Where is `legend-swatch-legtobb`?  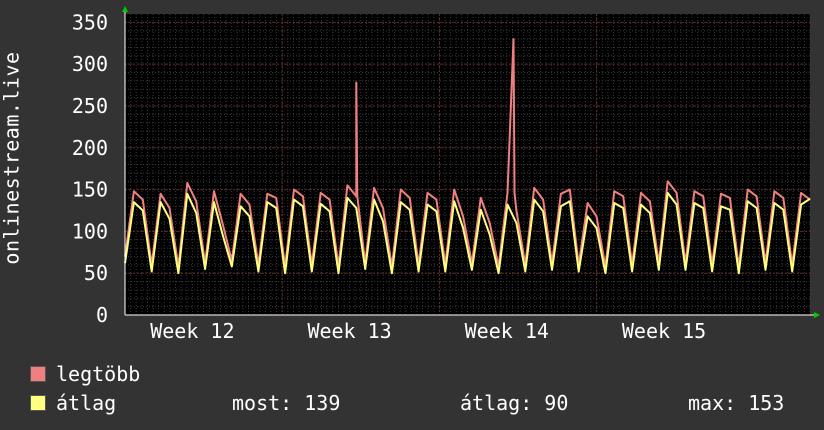
legend-swatch-legtobb is located at coordinates (38, 374).